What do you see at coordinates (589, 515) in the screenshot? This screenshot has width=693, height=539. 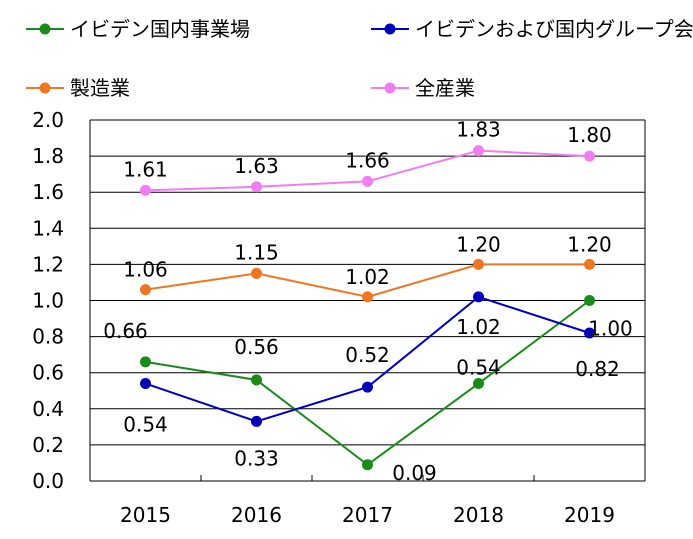 I see `x-tick-label: 2019` at bounding box center [589, 515].